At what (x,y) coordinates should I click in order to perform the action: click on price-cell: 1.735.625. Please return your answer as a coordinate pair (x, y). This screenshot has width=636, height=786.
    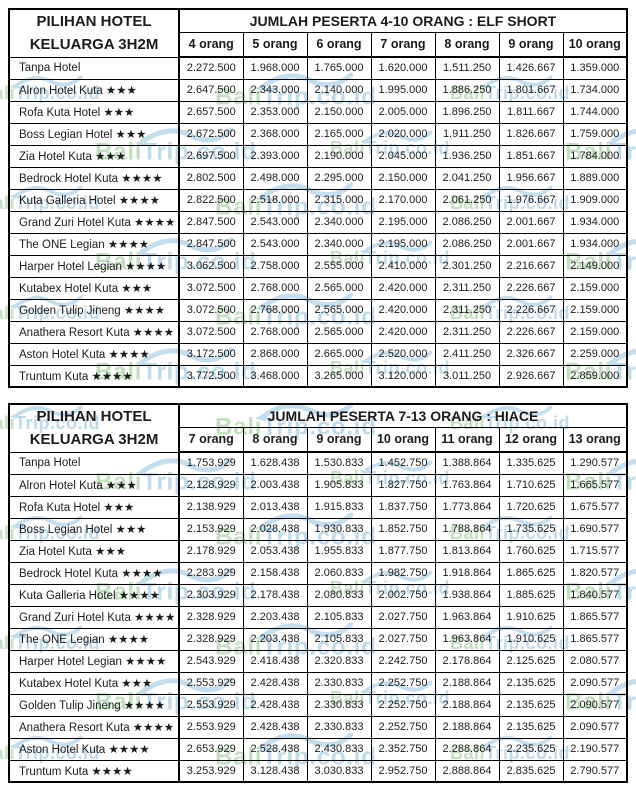
    Looking at the image, I should click on (531, 529).